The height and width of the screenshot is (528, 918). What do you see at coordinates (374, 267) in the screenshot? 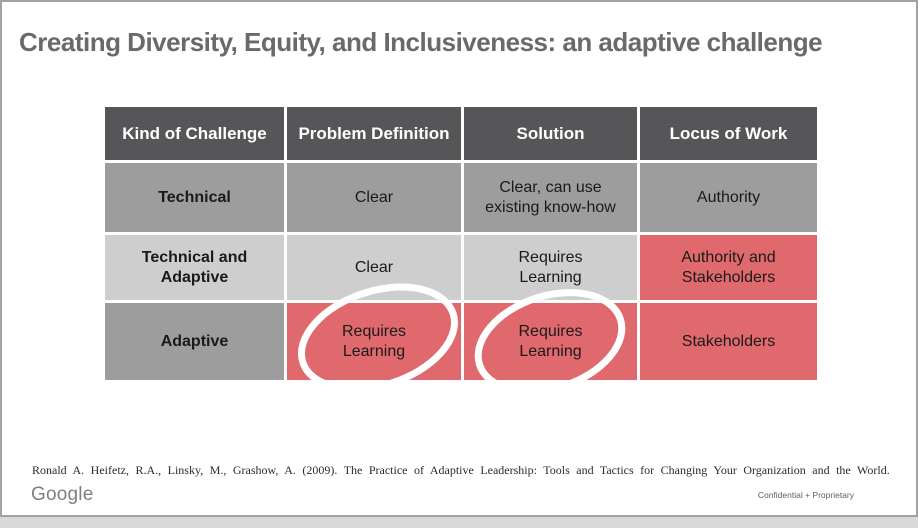
I see `cell-technical-adaptive-problem-definition: Clear` at bounding box center [374, 267].